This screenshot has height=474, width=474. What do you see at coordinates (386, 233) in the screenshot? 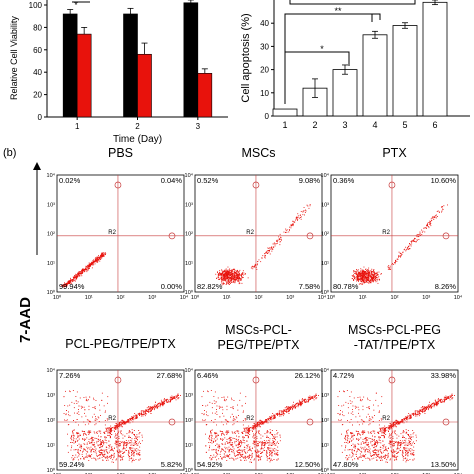
I see `gate-label: R2` at bounding box center [386, 233].